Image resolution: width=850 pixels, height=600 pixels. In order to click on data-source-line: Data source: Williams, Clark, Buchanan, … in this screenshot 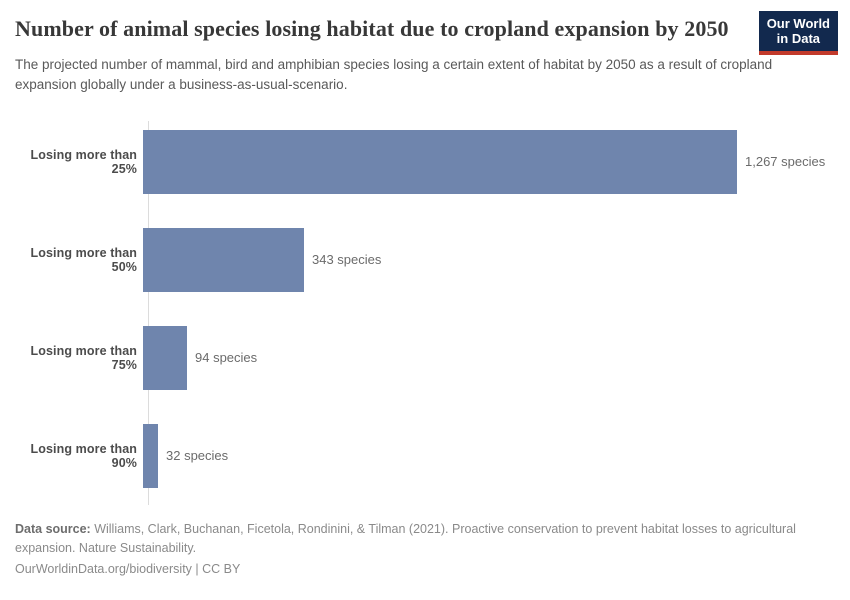, I will do `click(422, 539)`.